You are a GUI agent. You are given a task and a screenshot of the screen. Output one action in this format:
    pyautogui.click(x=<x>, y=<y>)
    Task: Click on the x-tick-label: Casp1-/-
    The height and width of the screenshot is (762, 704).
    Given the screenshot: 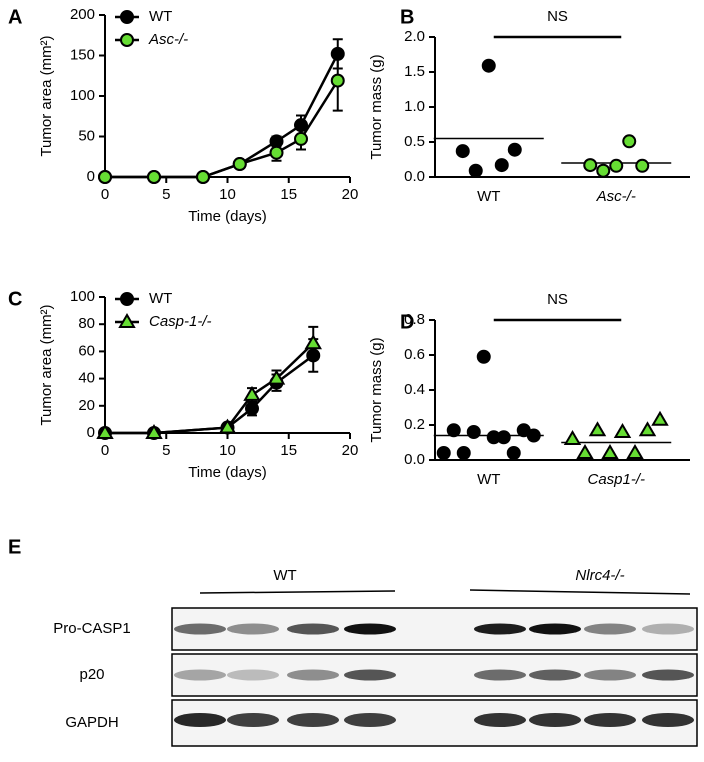 What is the action you would take?
    pyautogui.click(x=616, y=479)
    